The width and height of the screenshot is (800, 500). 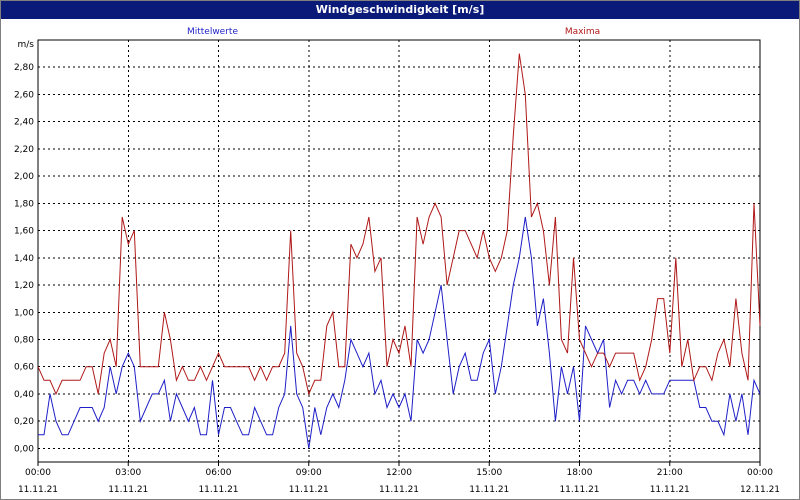 I want to click on legend-entry-maxima: Maxima, so click(x=582, y=32).